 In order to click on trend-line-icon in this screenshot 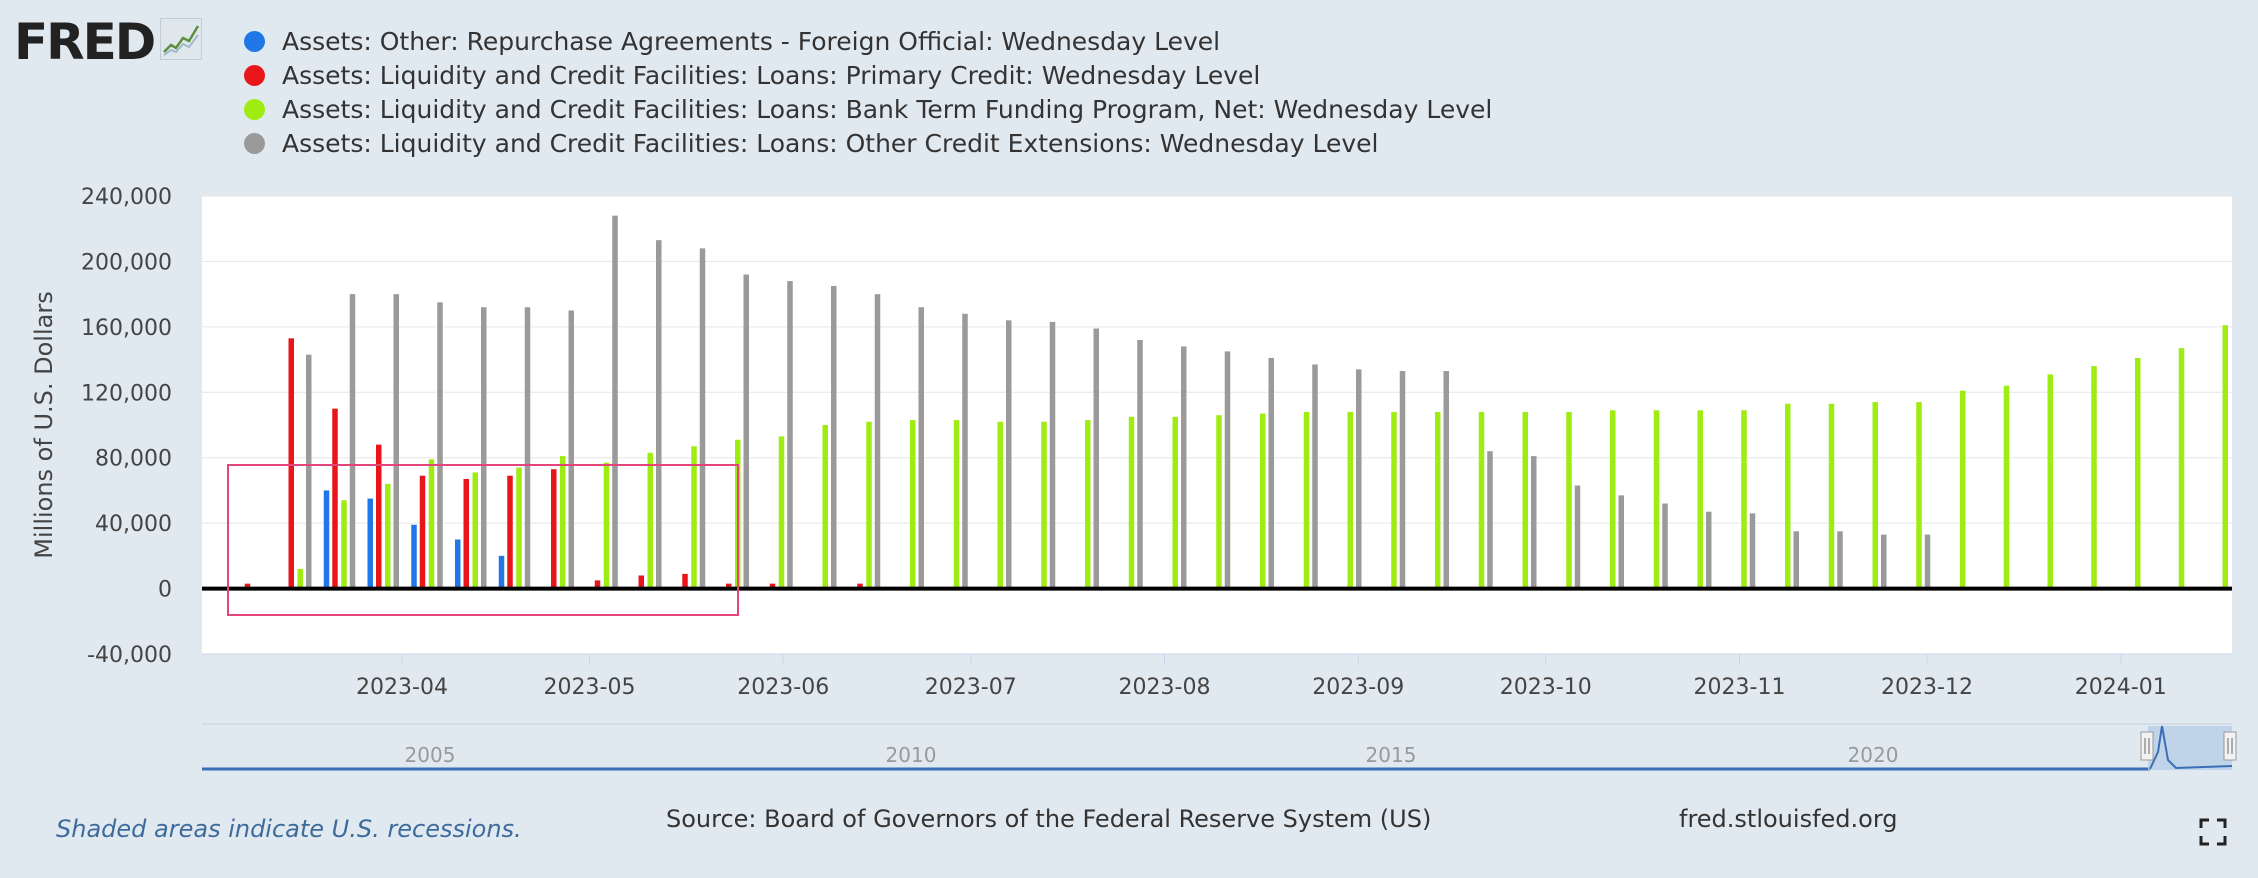, I will do `click(181, 39)`.